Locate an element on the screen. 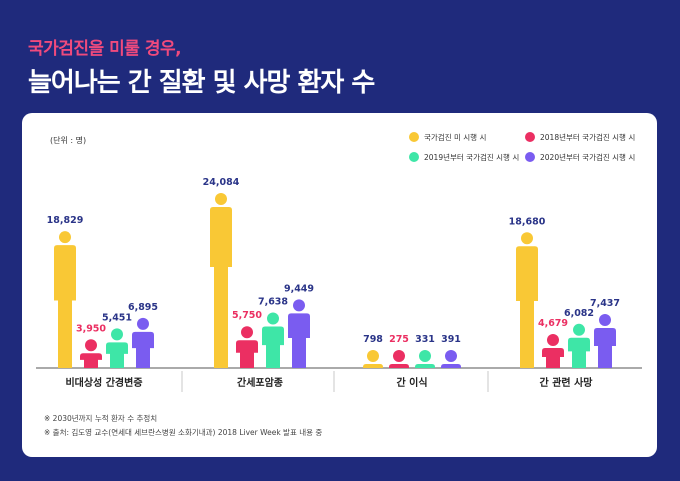 The height and width of the screenshot is (481, 680). data-label: 18,680 is located at coordinates (527, 221).